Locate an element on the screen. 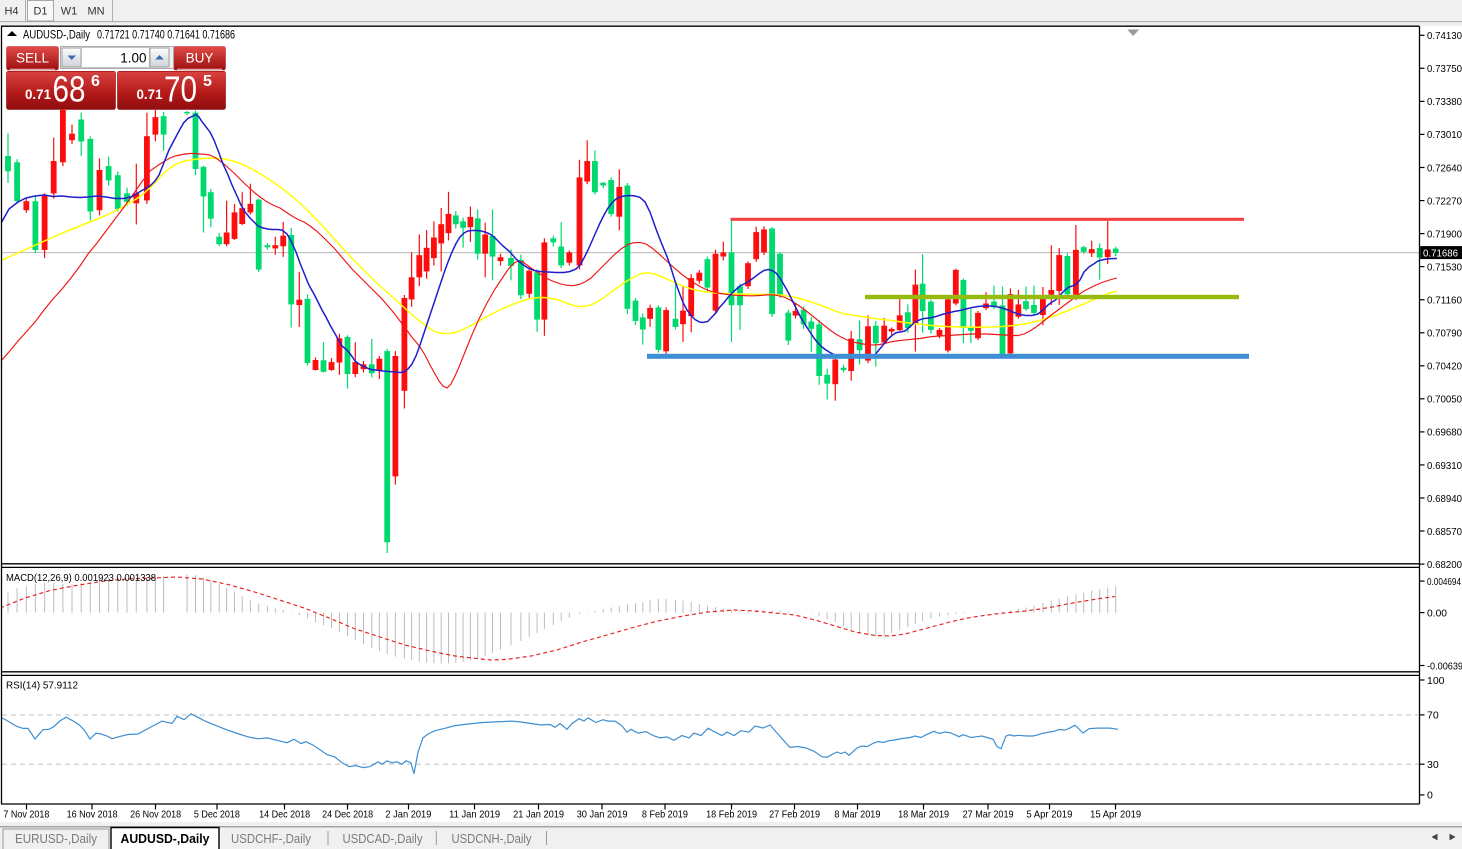 The width and height of the screenshot is (1462, 849). svg-text: 0.68570 is located at coordinates (1444, 532).